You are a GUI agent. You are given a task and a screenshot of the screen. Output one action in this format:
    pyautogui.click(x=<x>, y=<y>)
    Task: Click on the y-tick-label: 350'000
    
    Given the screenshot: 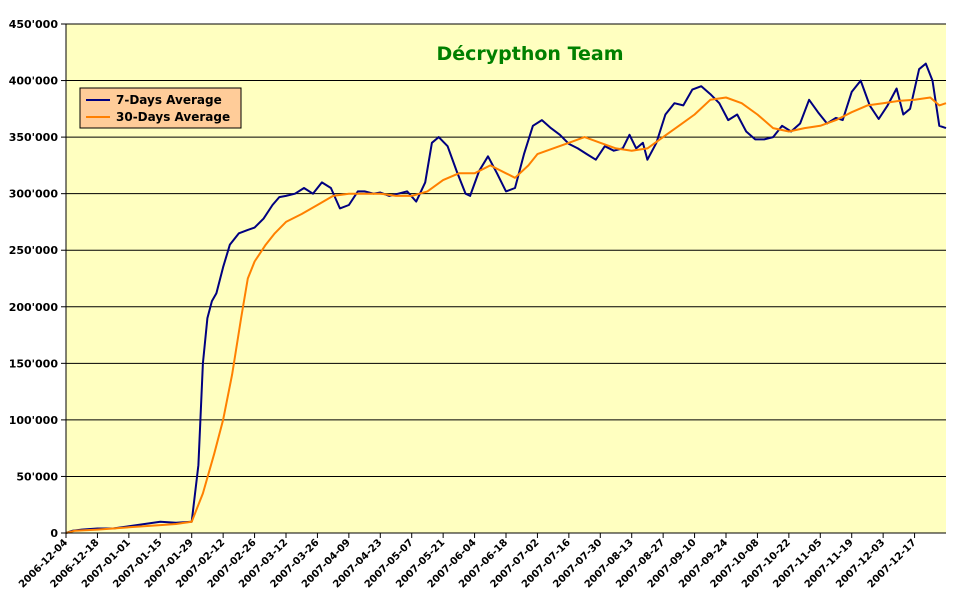 What is the action you would take?
    pyautogui.click(x=34, y=137)
    